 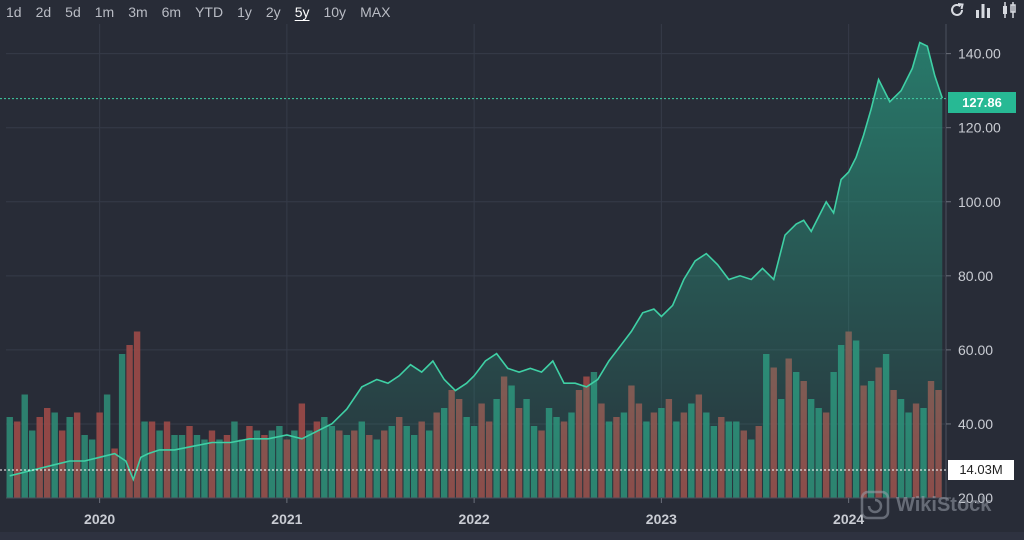 What do you see at coordinates (209, 12) in the screenshot?
I see `range-ytd: YTD` at bounding box center [209, 12].